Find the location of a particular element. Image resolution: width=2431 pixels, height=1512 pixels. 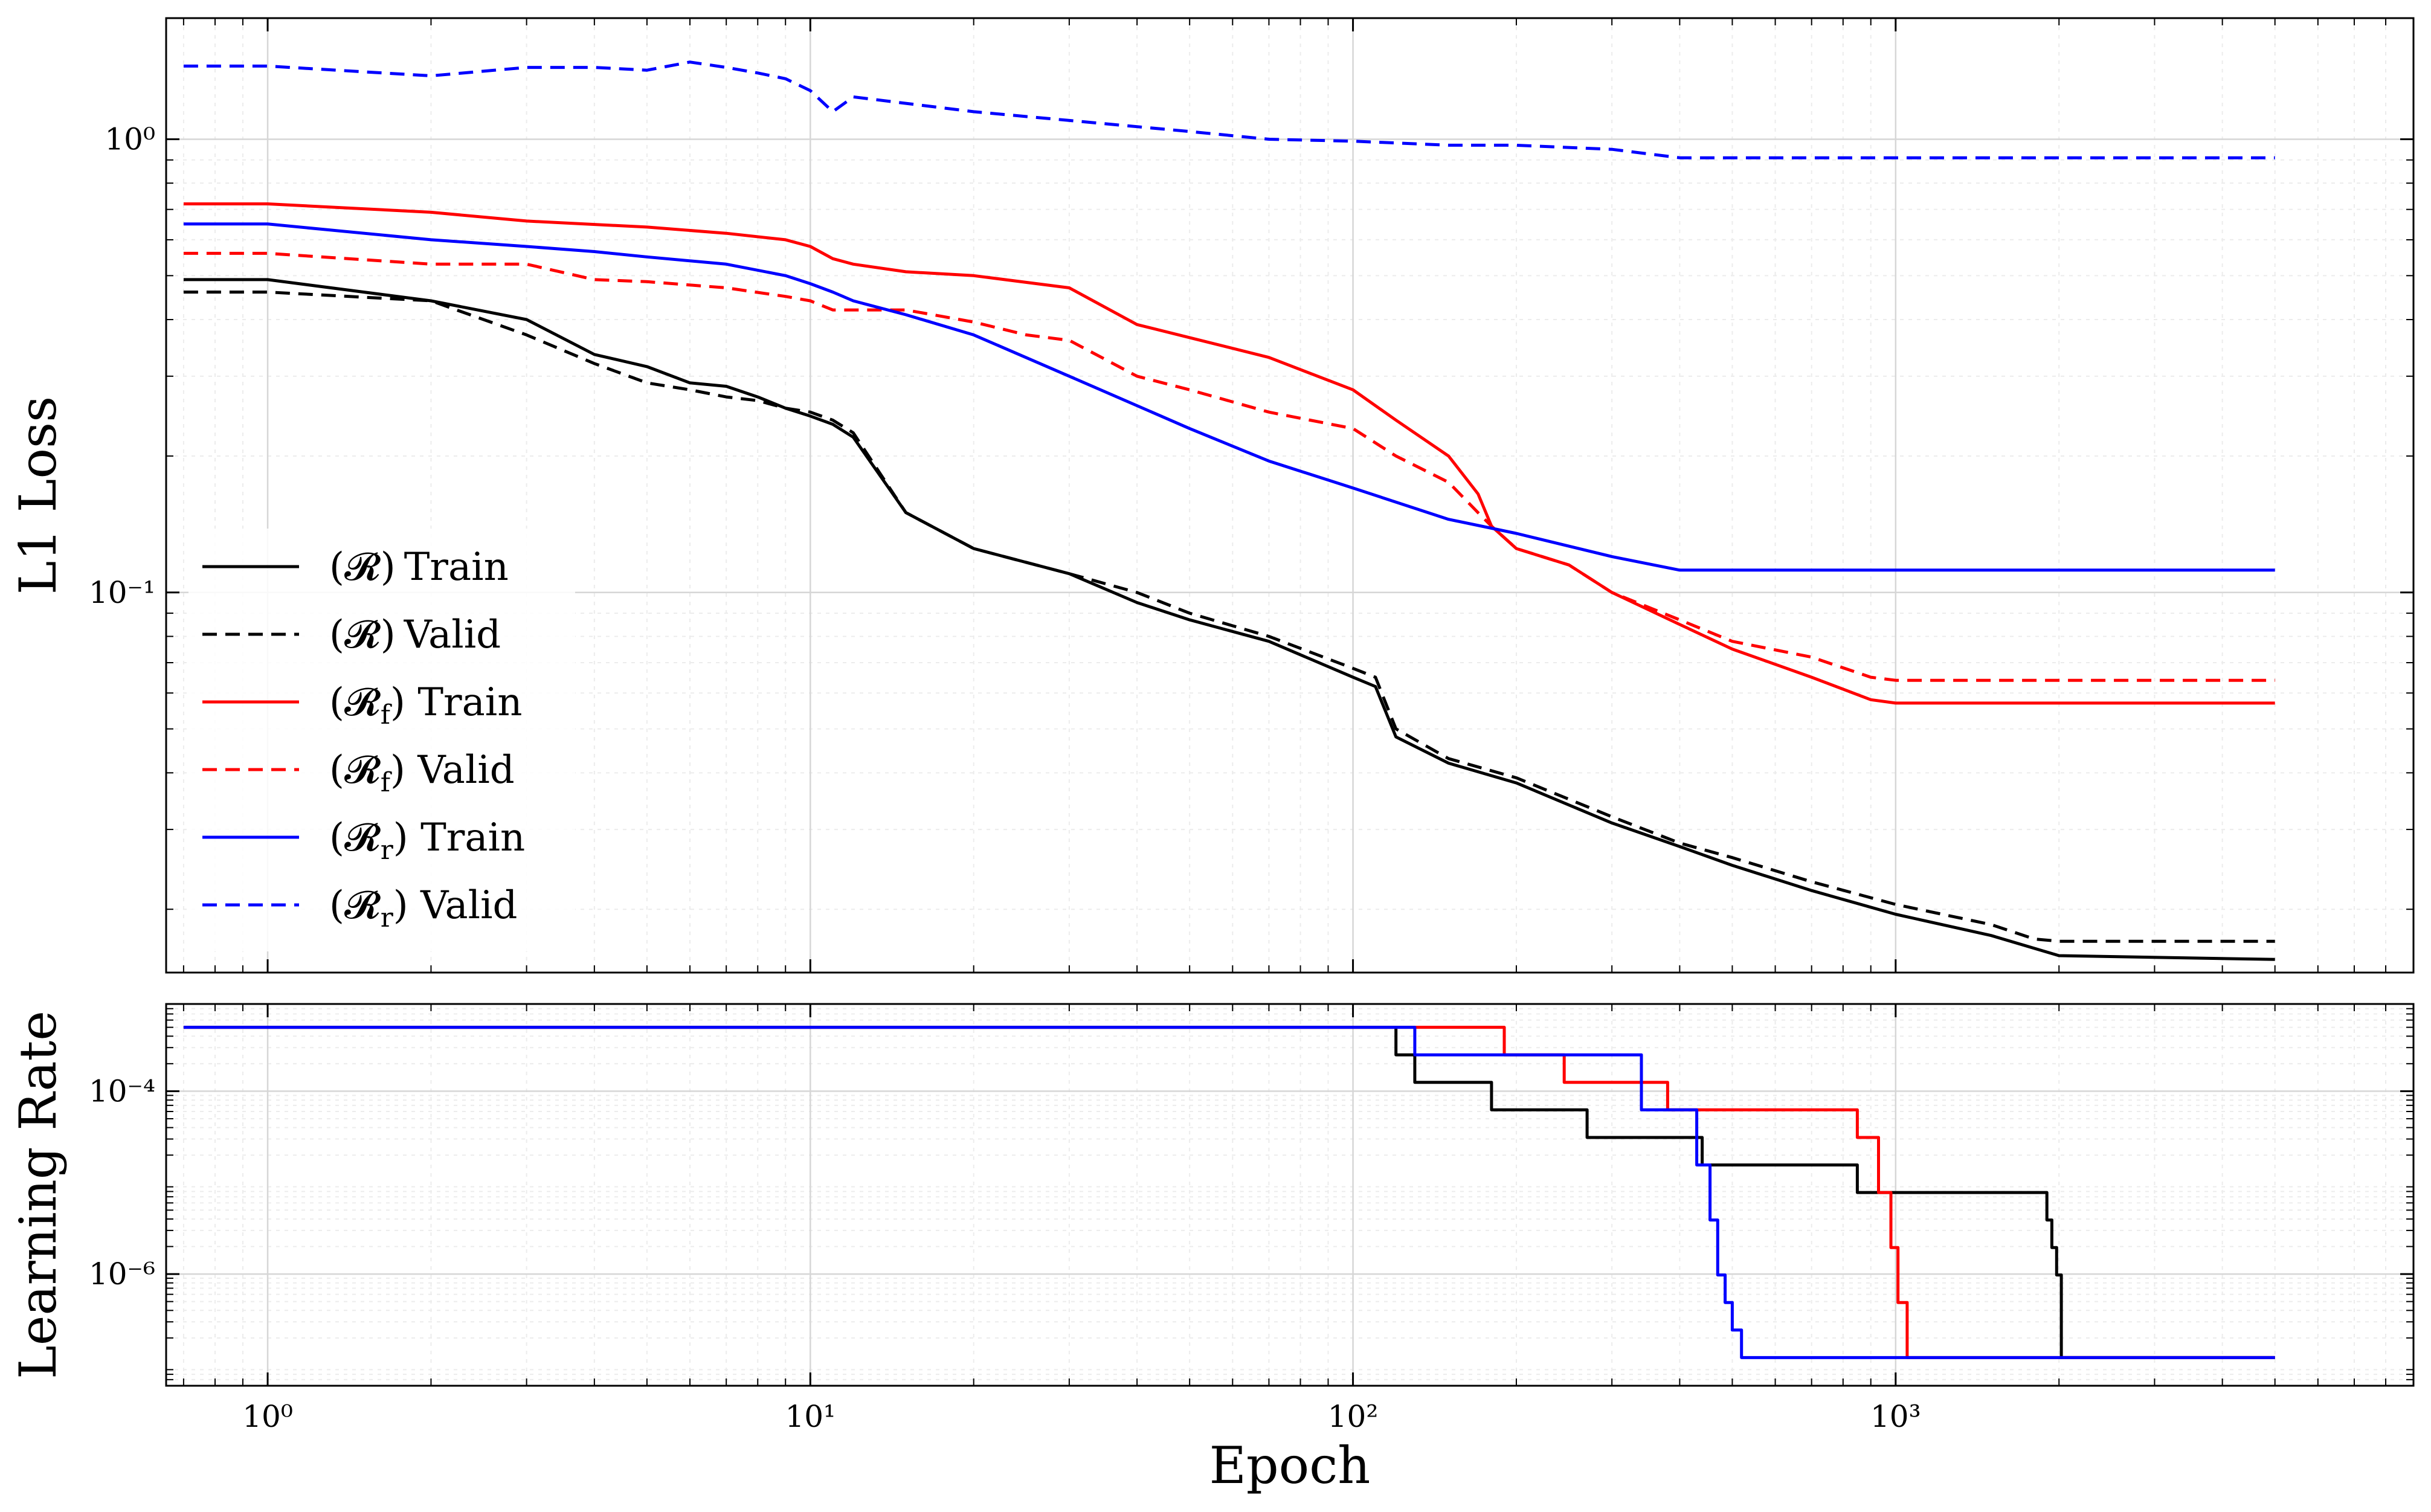

x-tick-label: 10² is located at coordinates (1353, 1416).